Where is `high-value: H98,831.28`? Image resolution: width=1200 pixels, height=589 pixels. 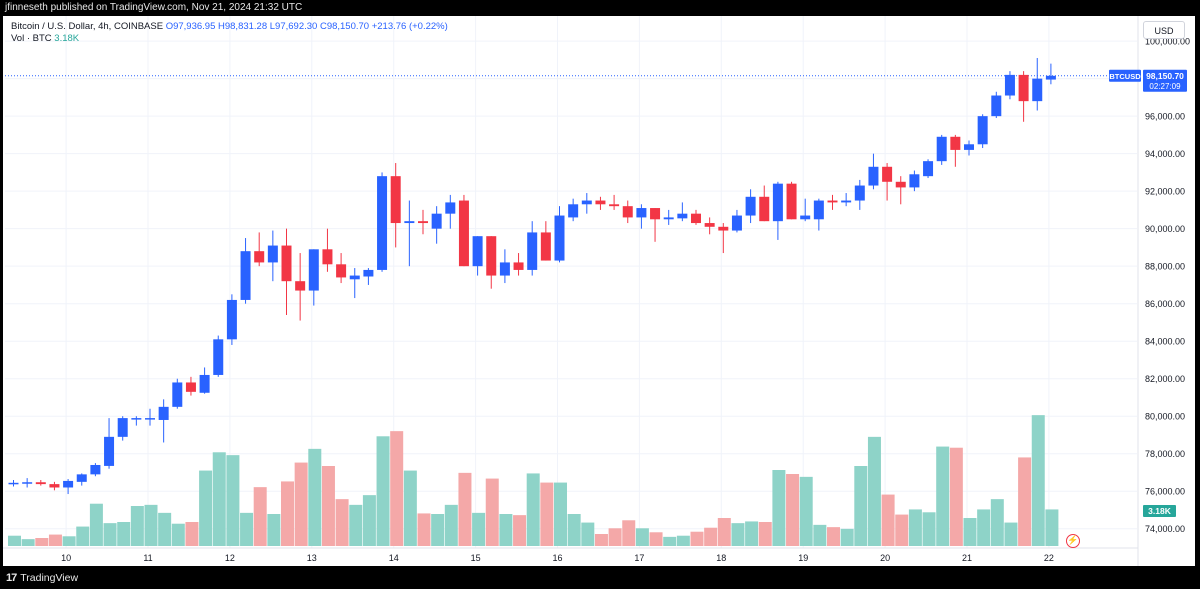
high-value: H98,831.28 is located at coordinates (243, 26).